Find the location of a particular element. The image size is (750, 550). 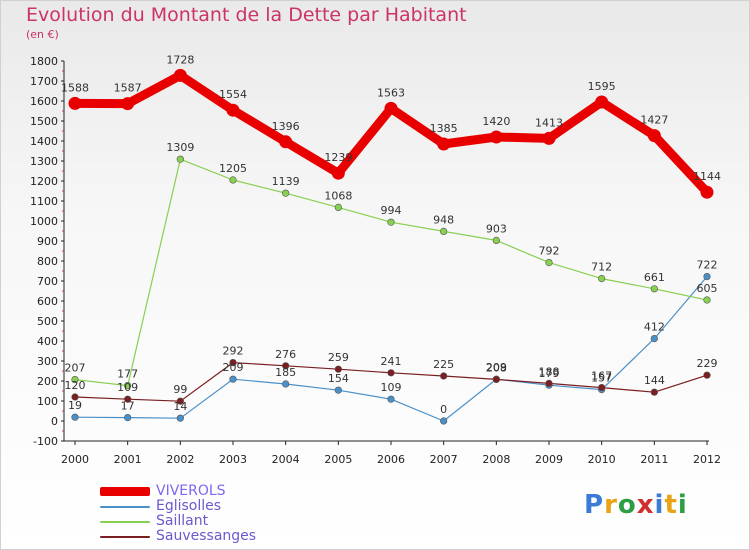

legend-item: VIVEROLS is located at coordinates (178, 491).